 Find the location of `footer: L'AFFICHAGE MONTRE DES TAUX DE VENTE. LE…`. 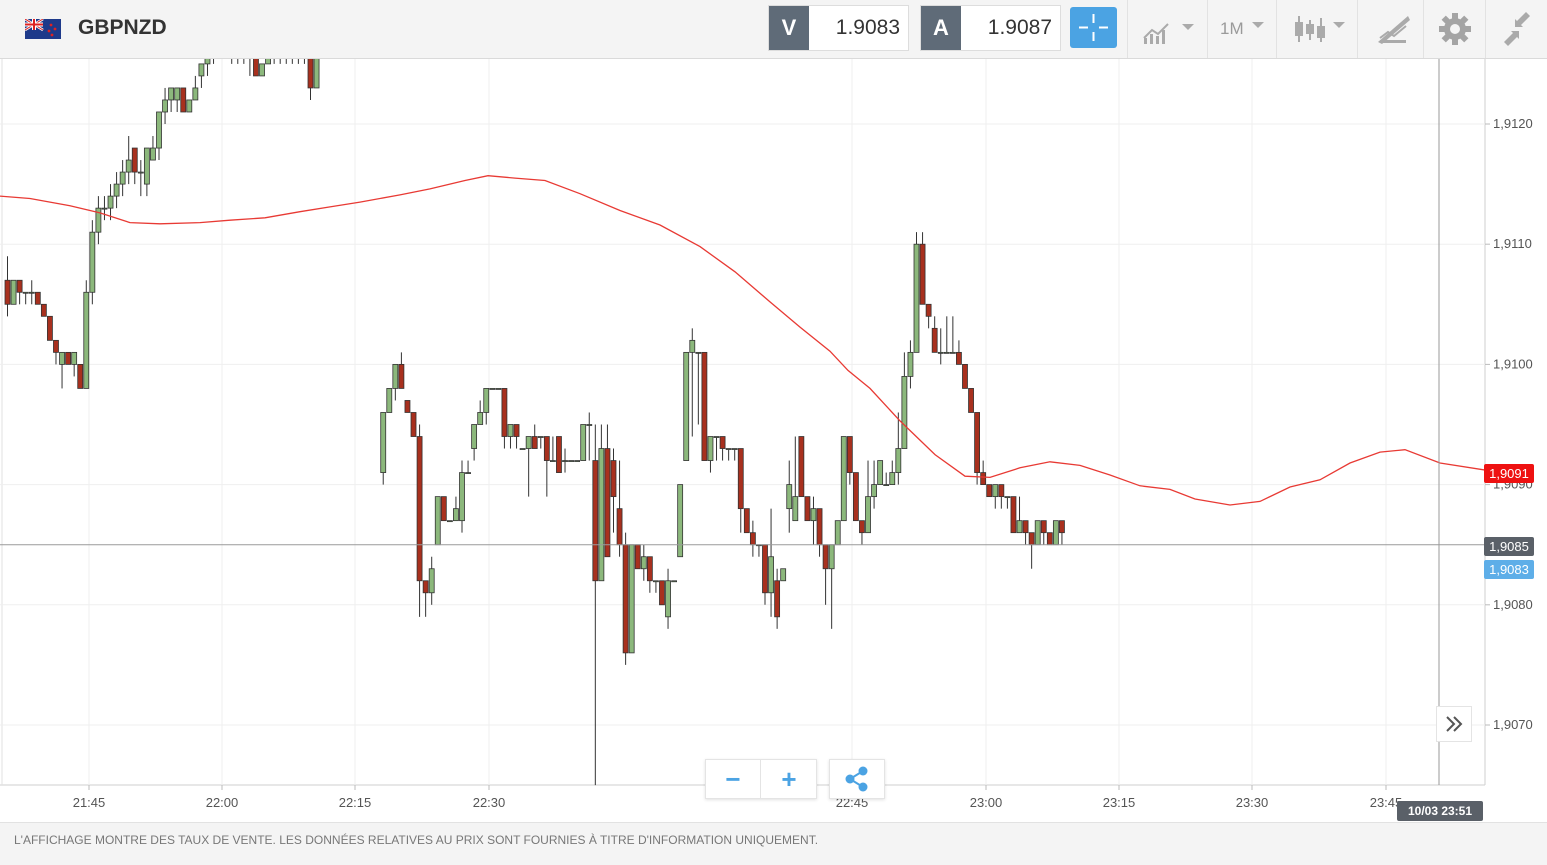

footer: L'AFFICHAGE MONTRE DES TAUX DE VENTE. LE… is located at coordinates (773, 843).